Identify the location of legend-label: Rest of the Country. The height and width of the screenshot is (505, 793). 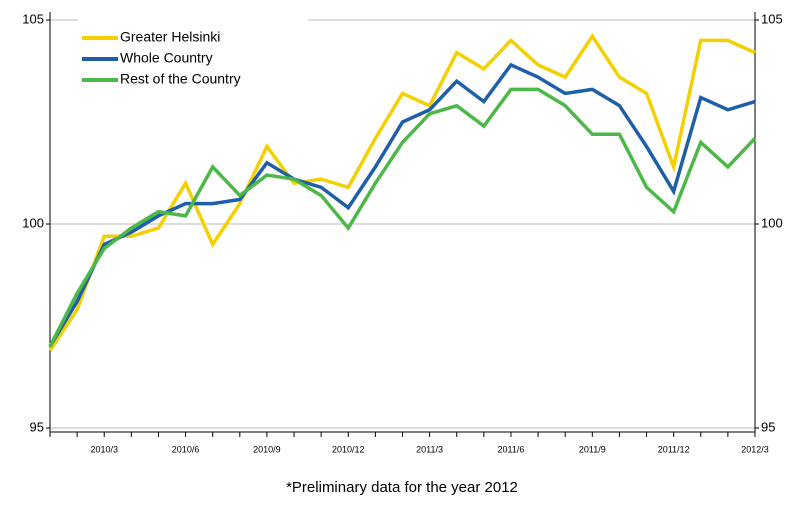
(180, 79).